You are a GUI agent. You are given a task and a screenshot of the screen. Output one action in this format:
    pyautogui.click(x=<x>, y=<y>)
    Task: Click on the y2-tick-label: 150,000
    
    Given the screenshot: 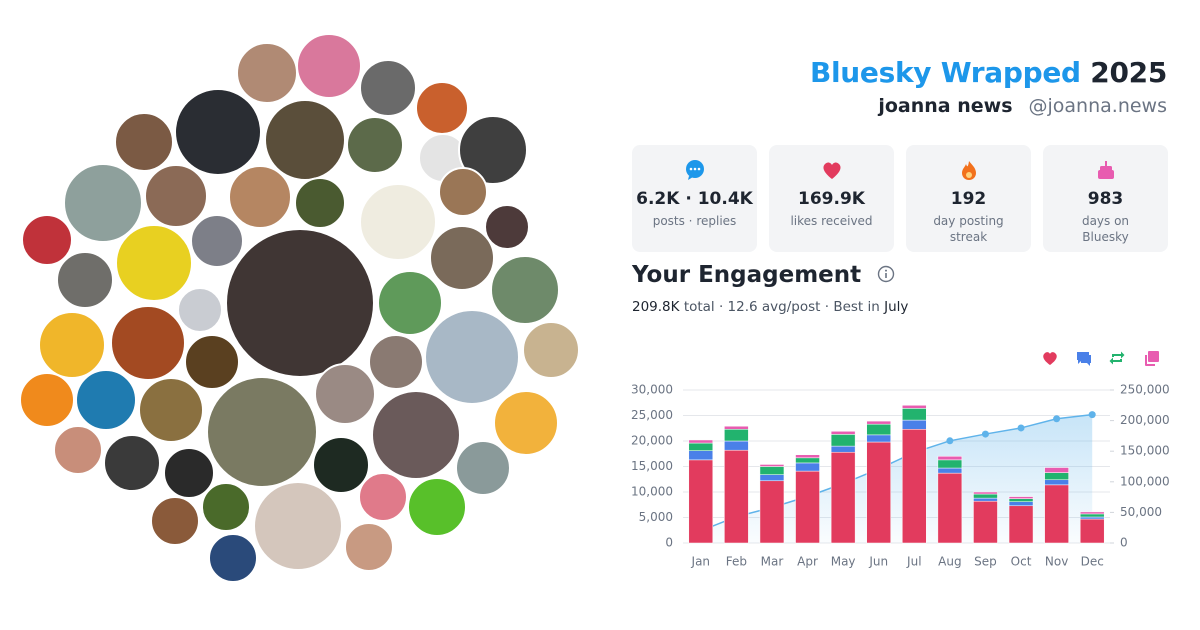 What is the action you would take?
    pyautogui.click(x=1145, y=451)
    